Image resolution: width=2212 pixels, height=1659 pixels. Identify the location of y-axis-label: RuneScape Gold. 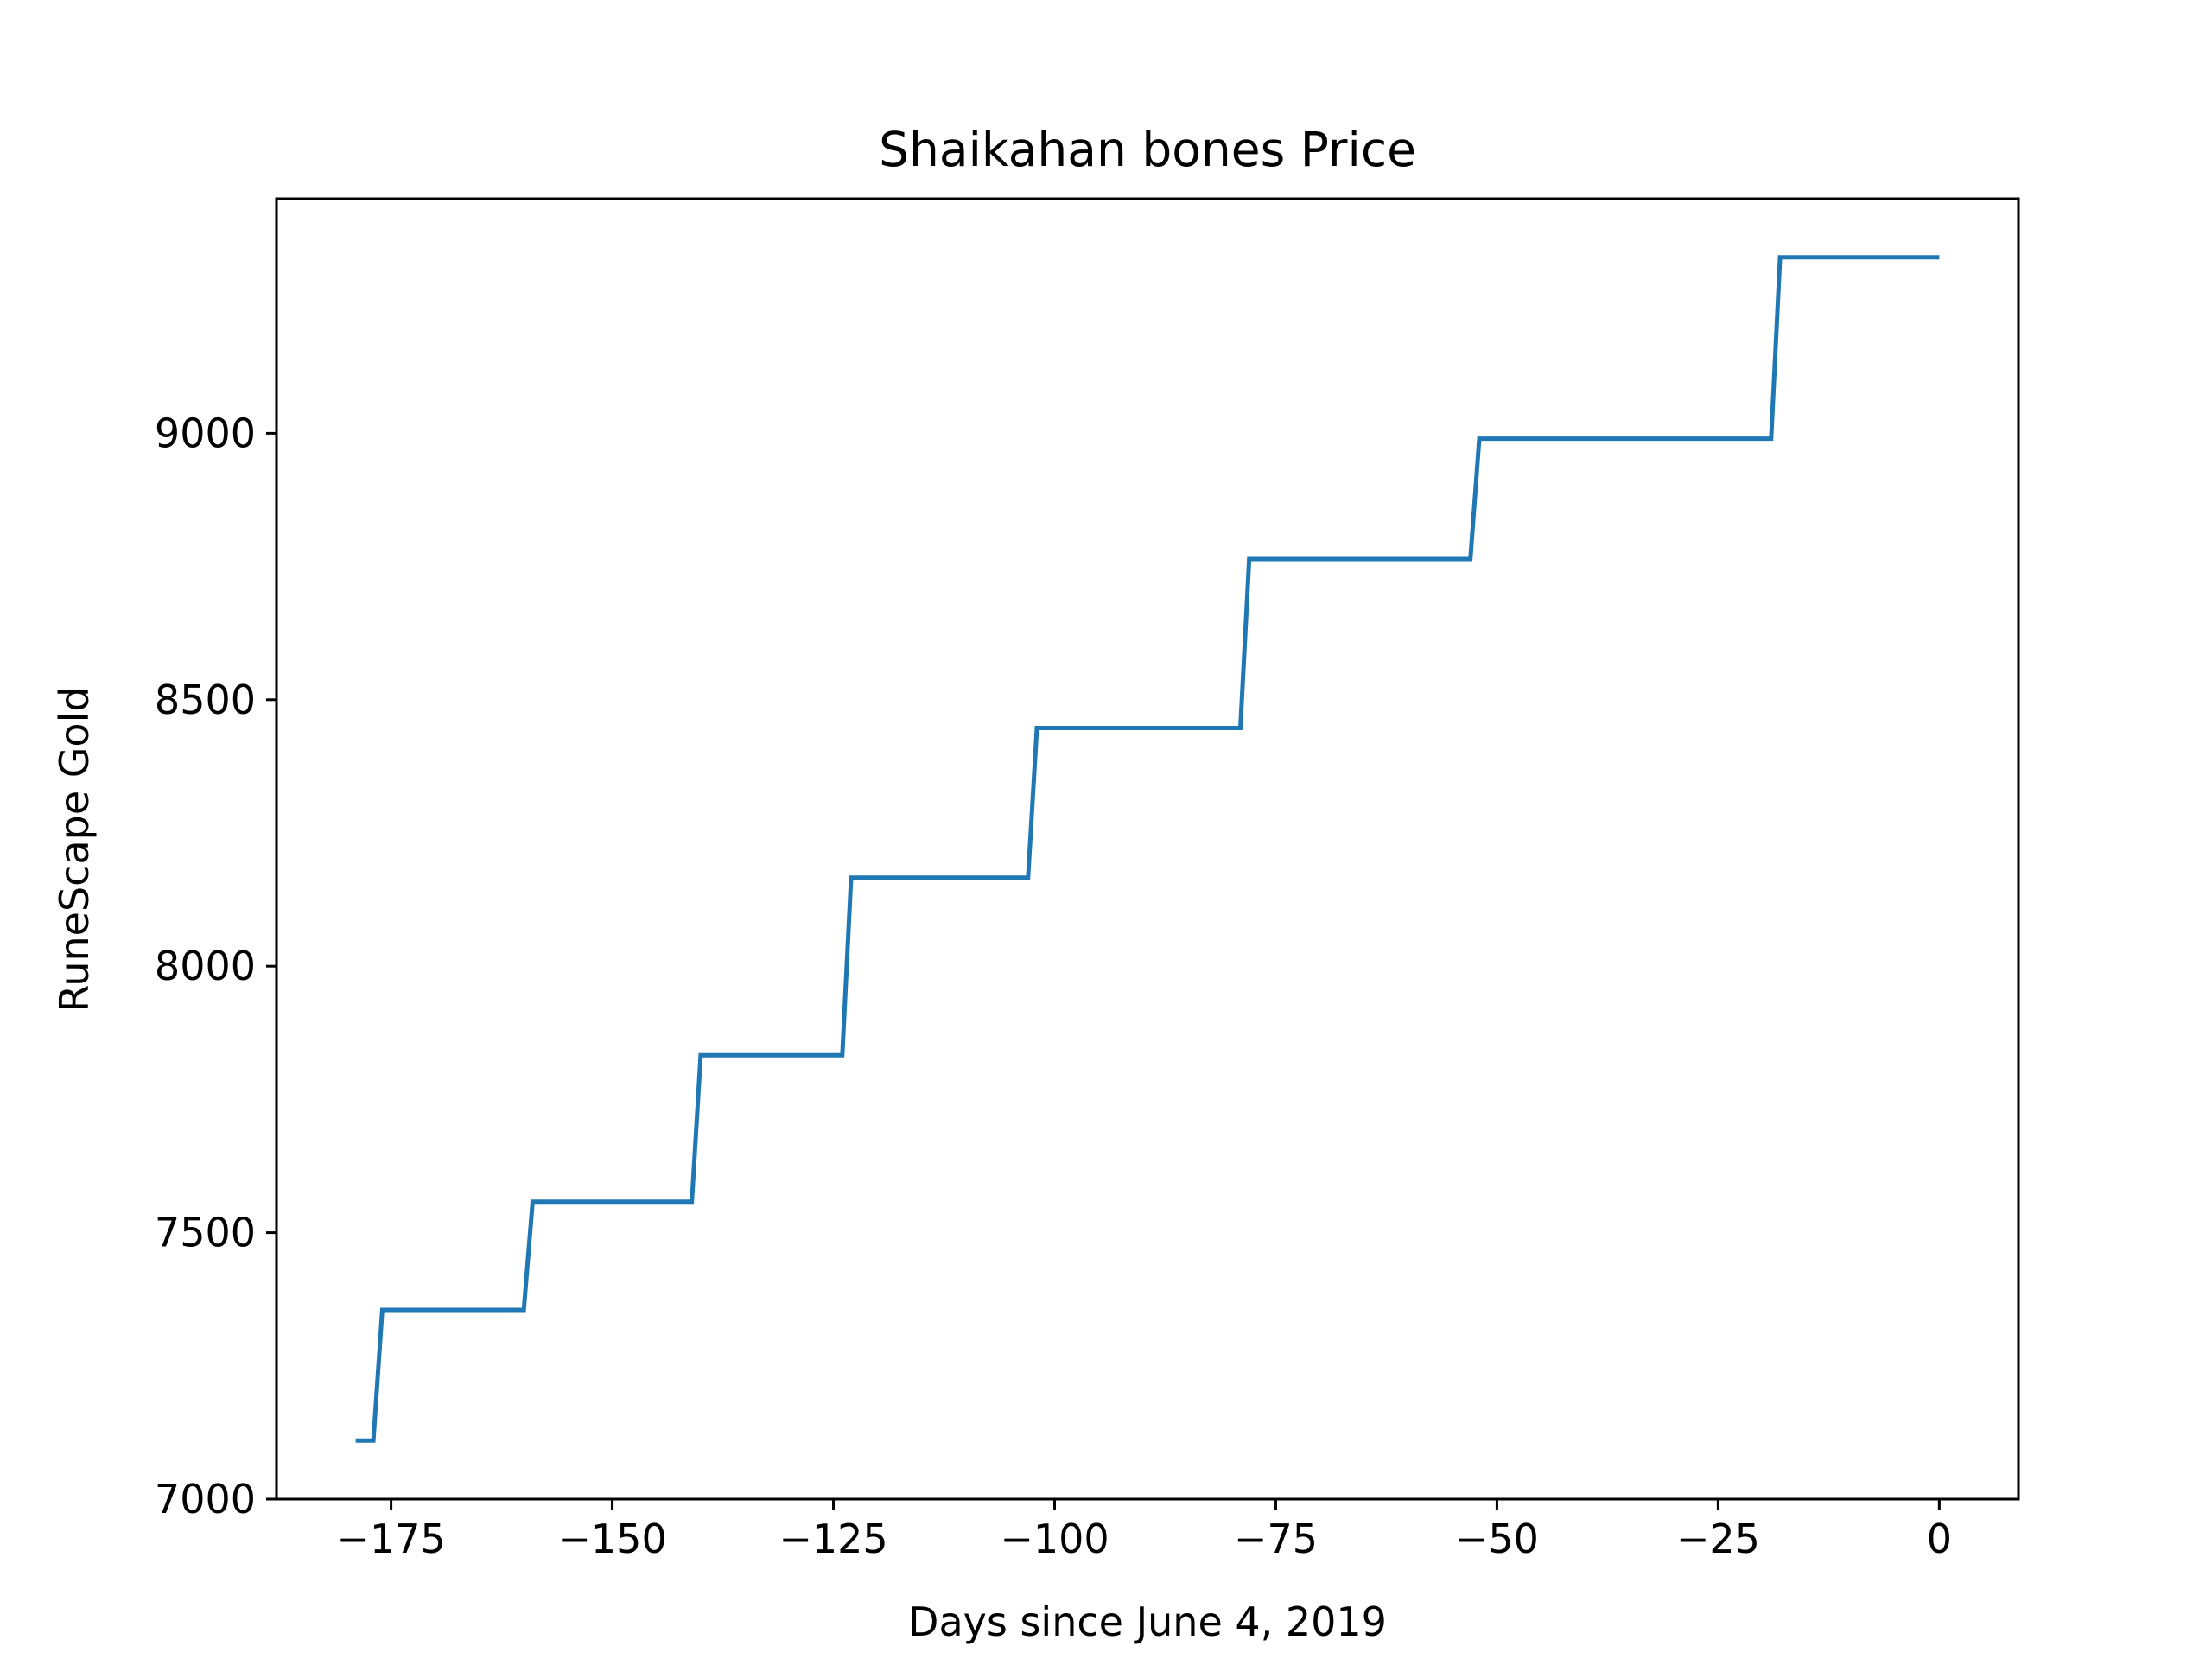
(74, 849).